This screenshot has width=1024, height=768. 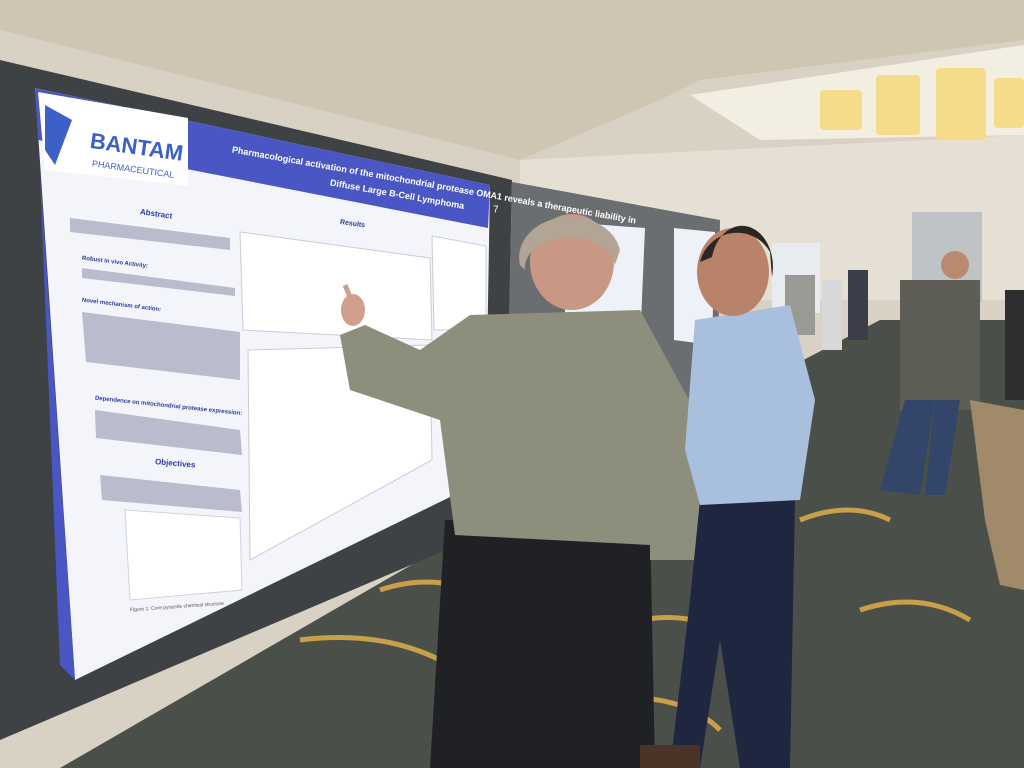 What do you see at coordinates (352, 224) in the screenshot?
I see `section-heading: Results` at bounding box center [352, 224].